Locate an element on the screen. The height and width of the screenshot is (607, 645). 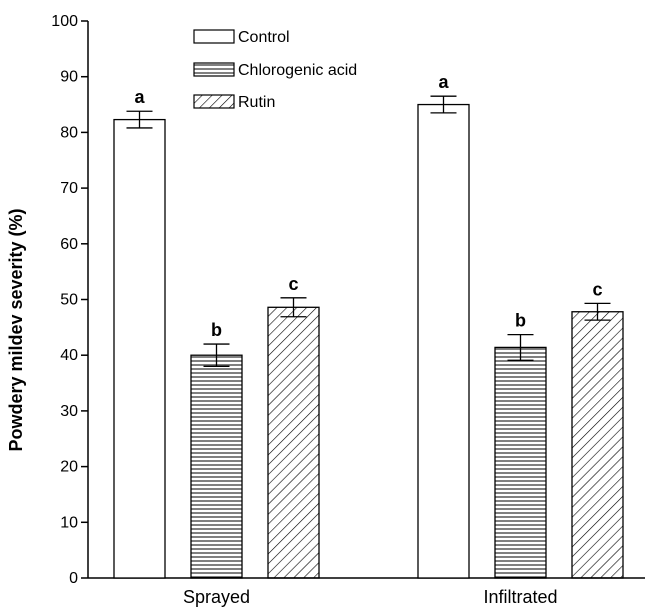
legend: Control Chlorogenic acid Rutin is located at coordinates (275, 70).